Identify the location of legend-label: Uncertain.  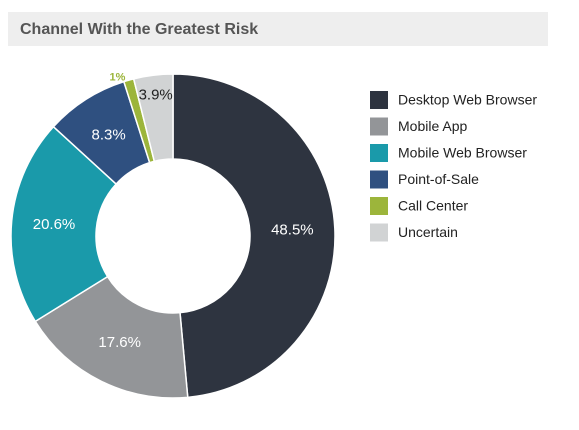
(428, 232).